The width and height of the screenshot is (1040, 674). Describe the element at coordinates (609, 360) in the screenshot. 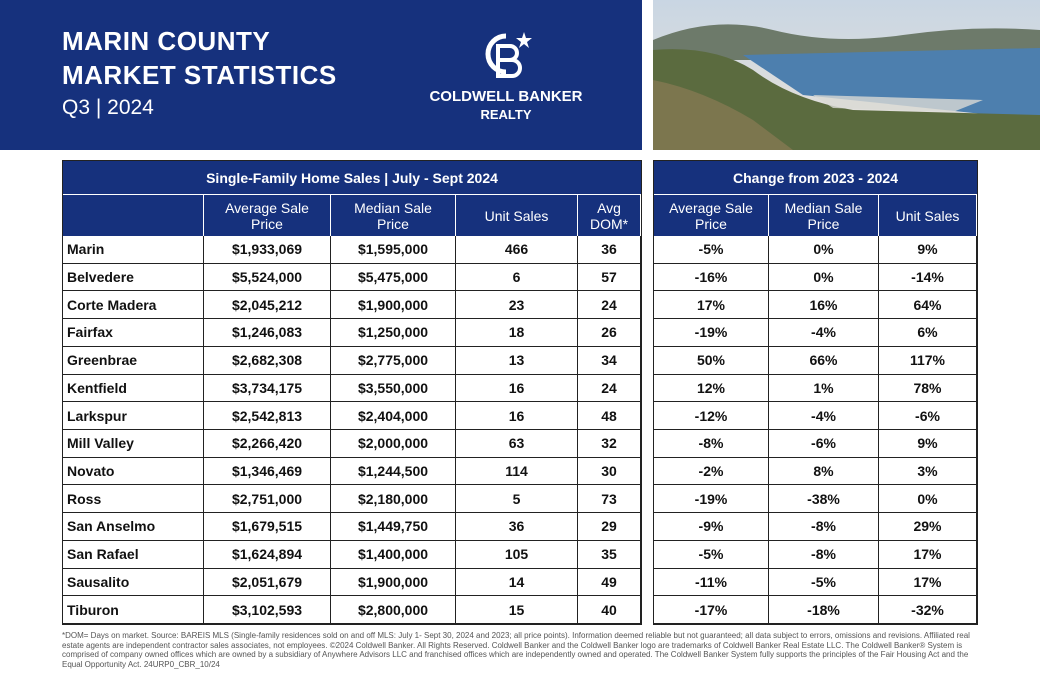

I see `table-cell: 34` at that location.